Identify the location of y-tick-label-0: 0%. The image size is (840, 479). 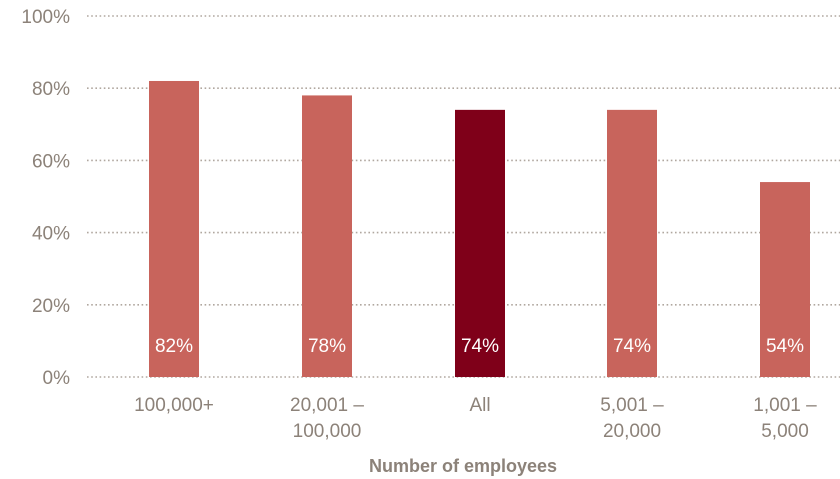
(57, 378).